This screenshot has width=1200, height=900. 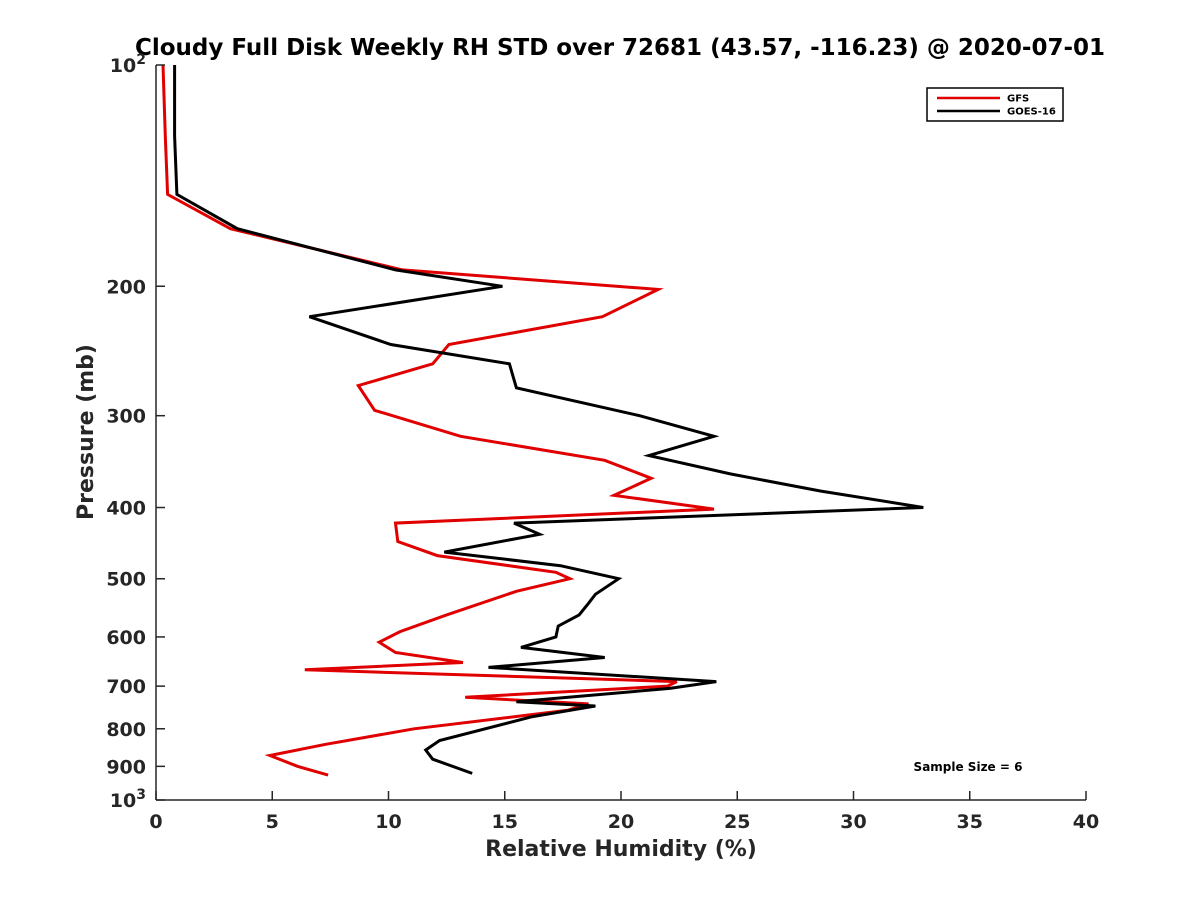 I want to click on y-tick-label: 400, so click(x=126, y=509).